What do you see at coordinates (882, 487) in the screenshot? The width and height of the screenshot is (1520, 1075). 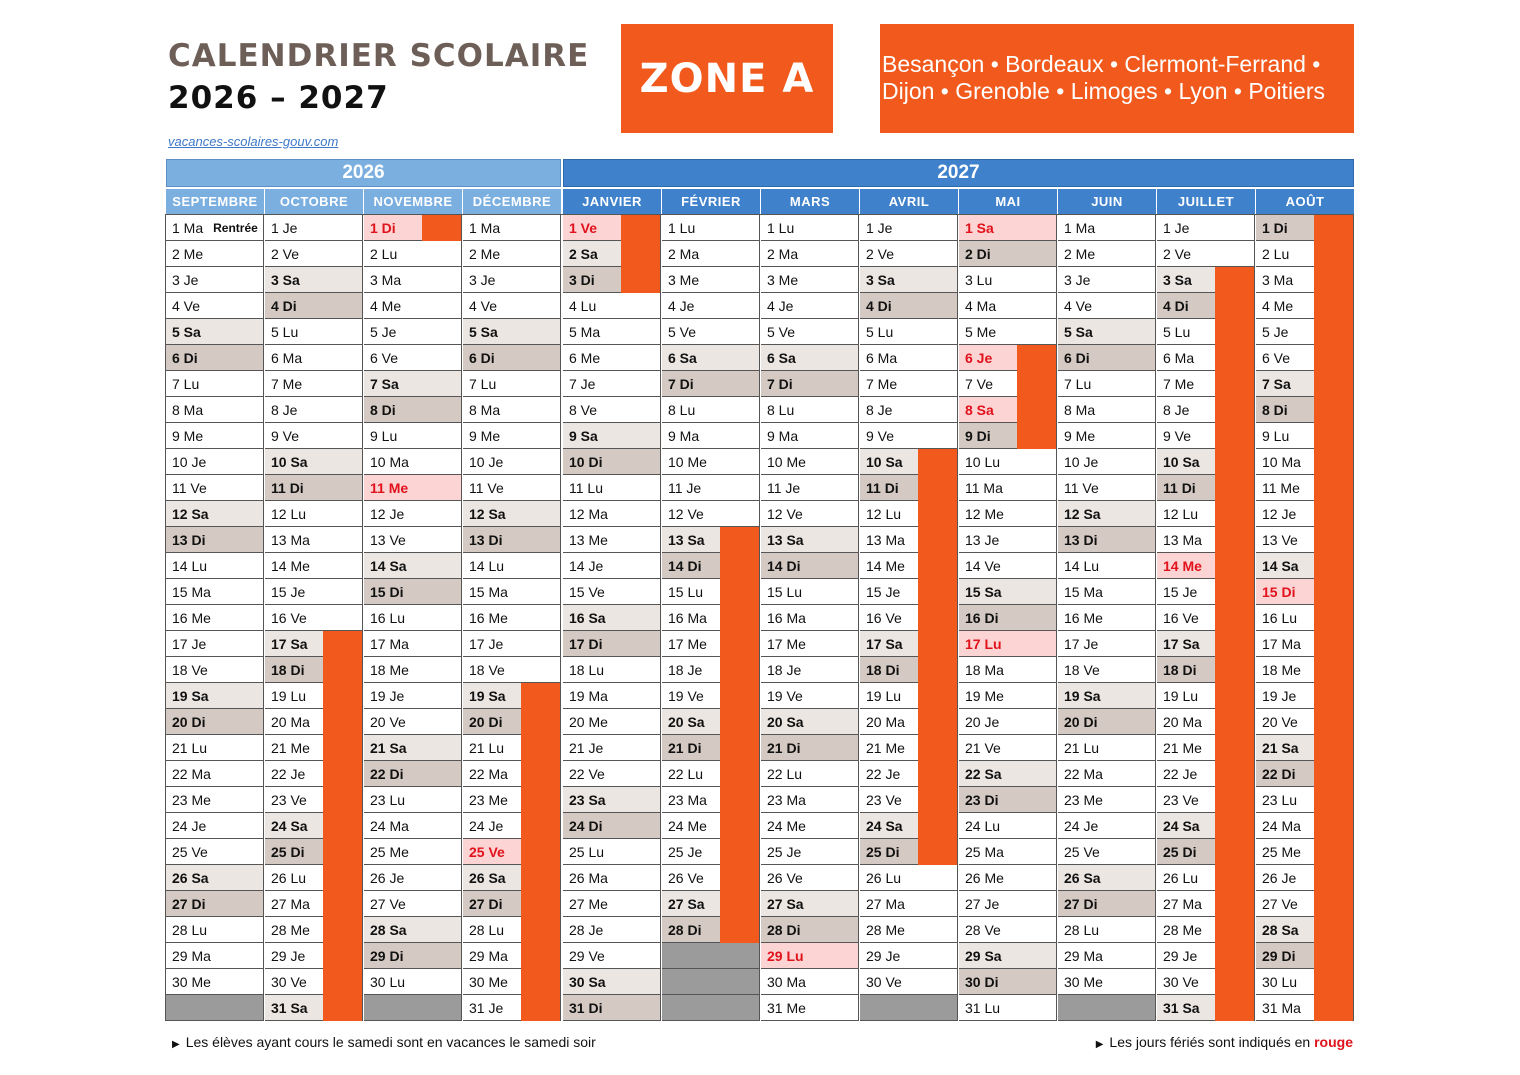 I see `day-label: 11 Di` at bounding box center [882, 487].